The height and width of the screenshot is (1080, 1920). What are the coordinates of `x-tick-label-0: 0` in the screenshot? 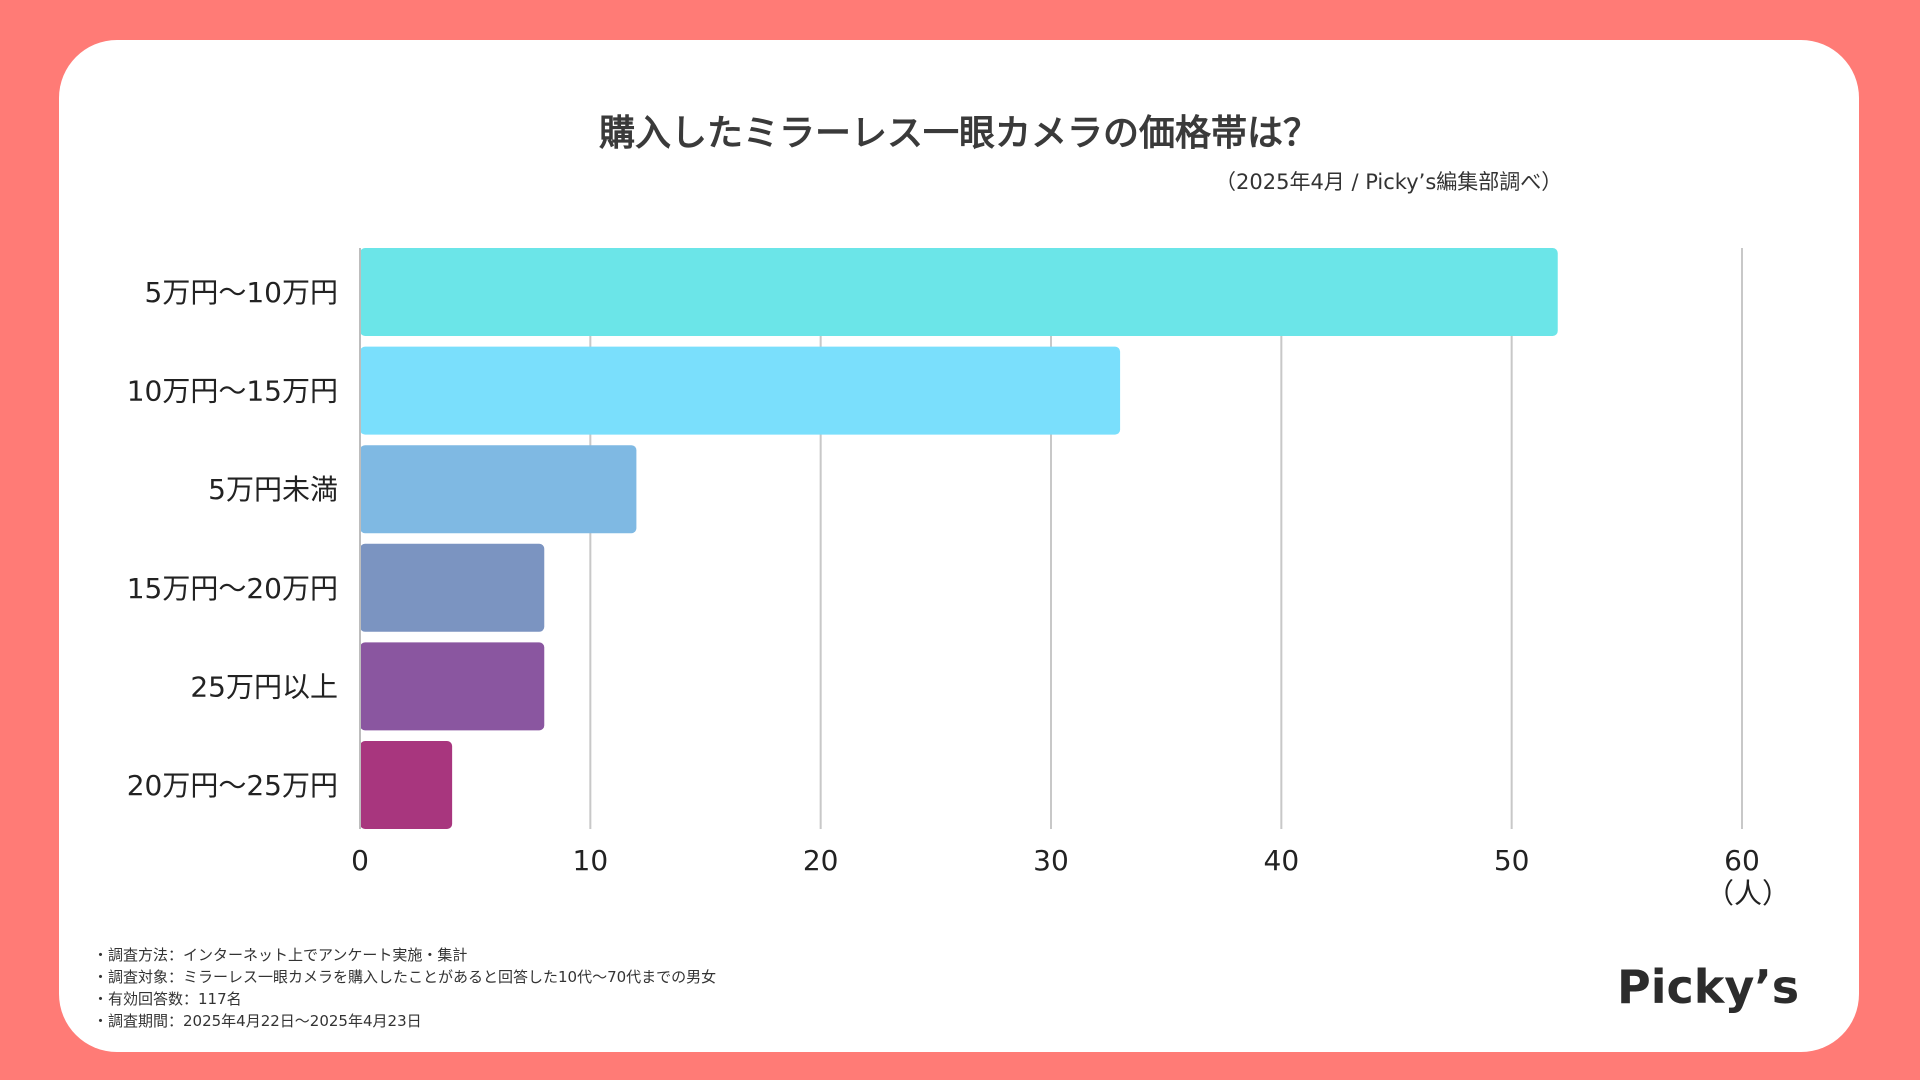 It's located at (360, 860).